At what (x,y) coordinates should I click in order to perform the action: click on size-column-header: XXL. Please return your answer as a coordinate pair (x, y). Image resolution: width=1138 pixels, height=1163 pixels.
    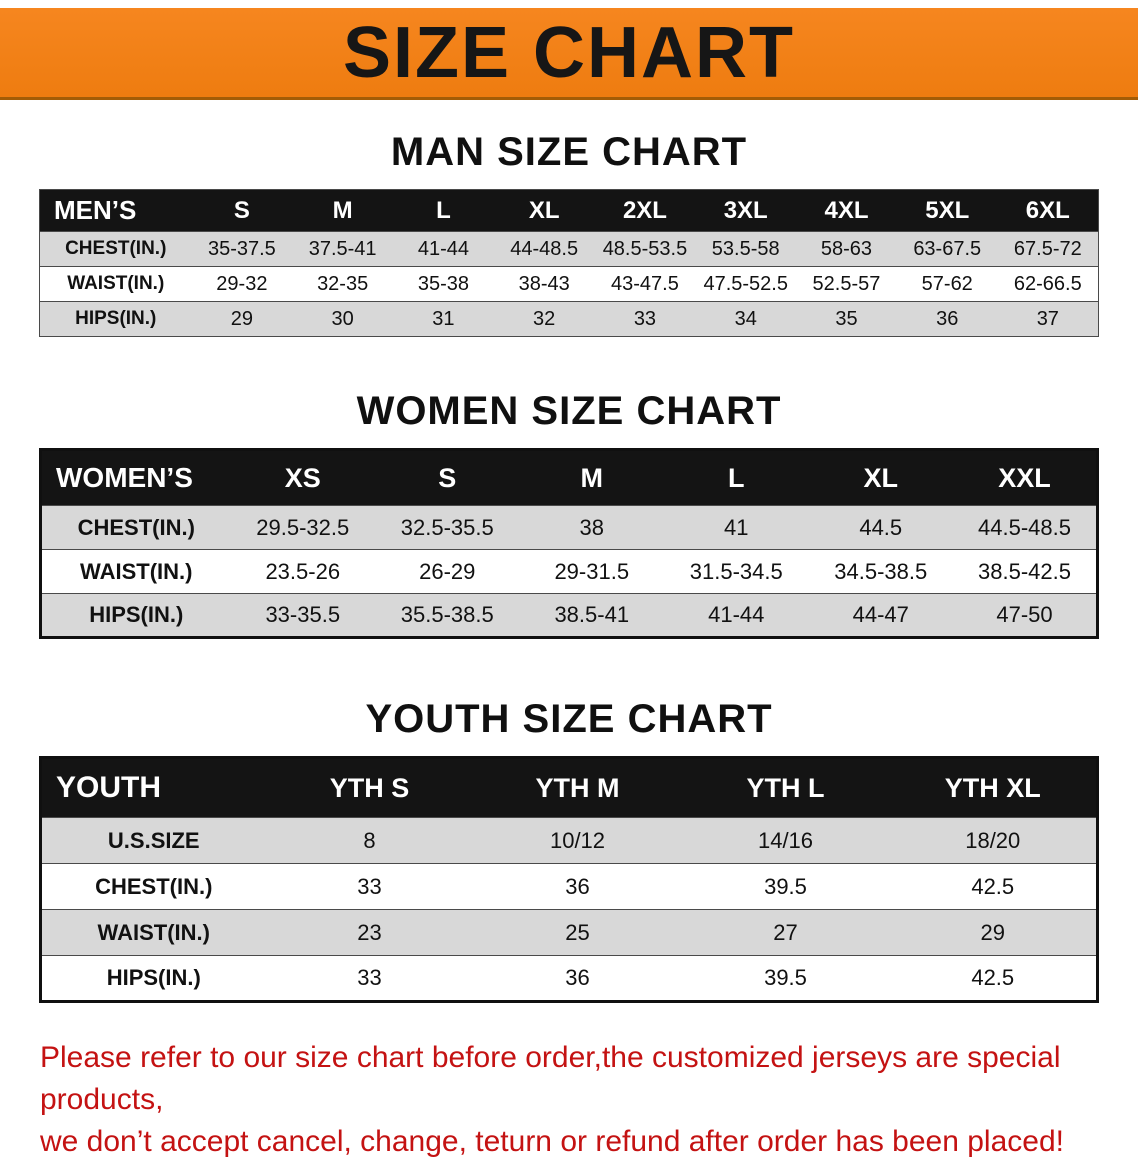
    Looking at the image, I should click on (1025, 477).